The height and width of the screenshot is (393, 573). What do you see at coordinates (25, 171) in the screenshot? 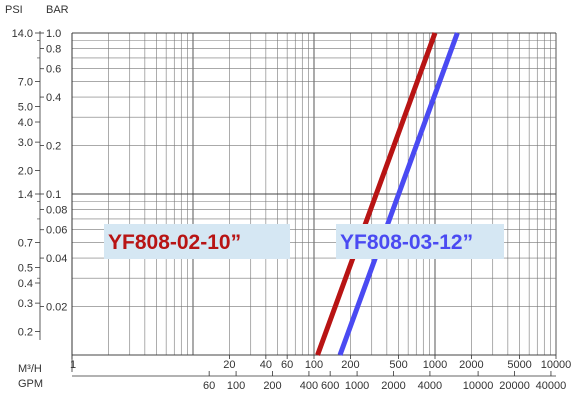
I see `psi-tick-label: 2.0` at bounding box center [25, 171].